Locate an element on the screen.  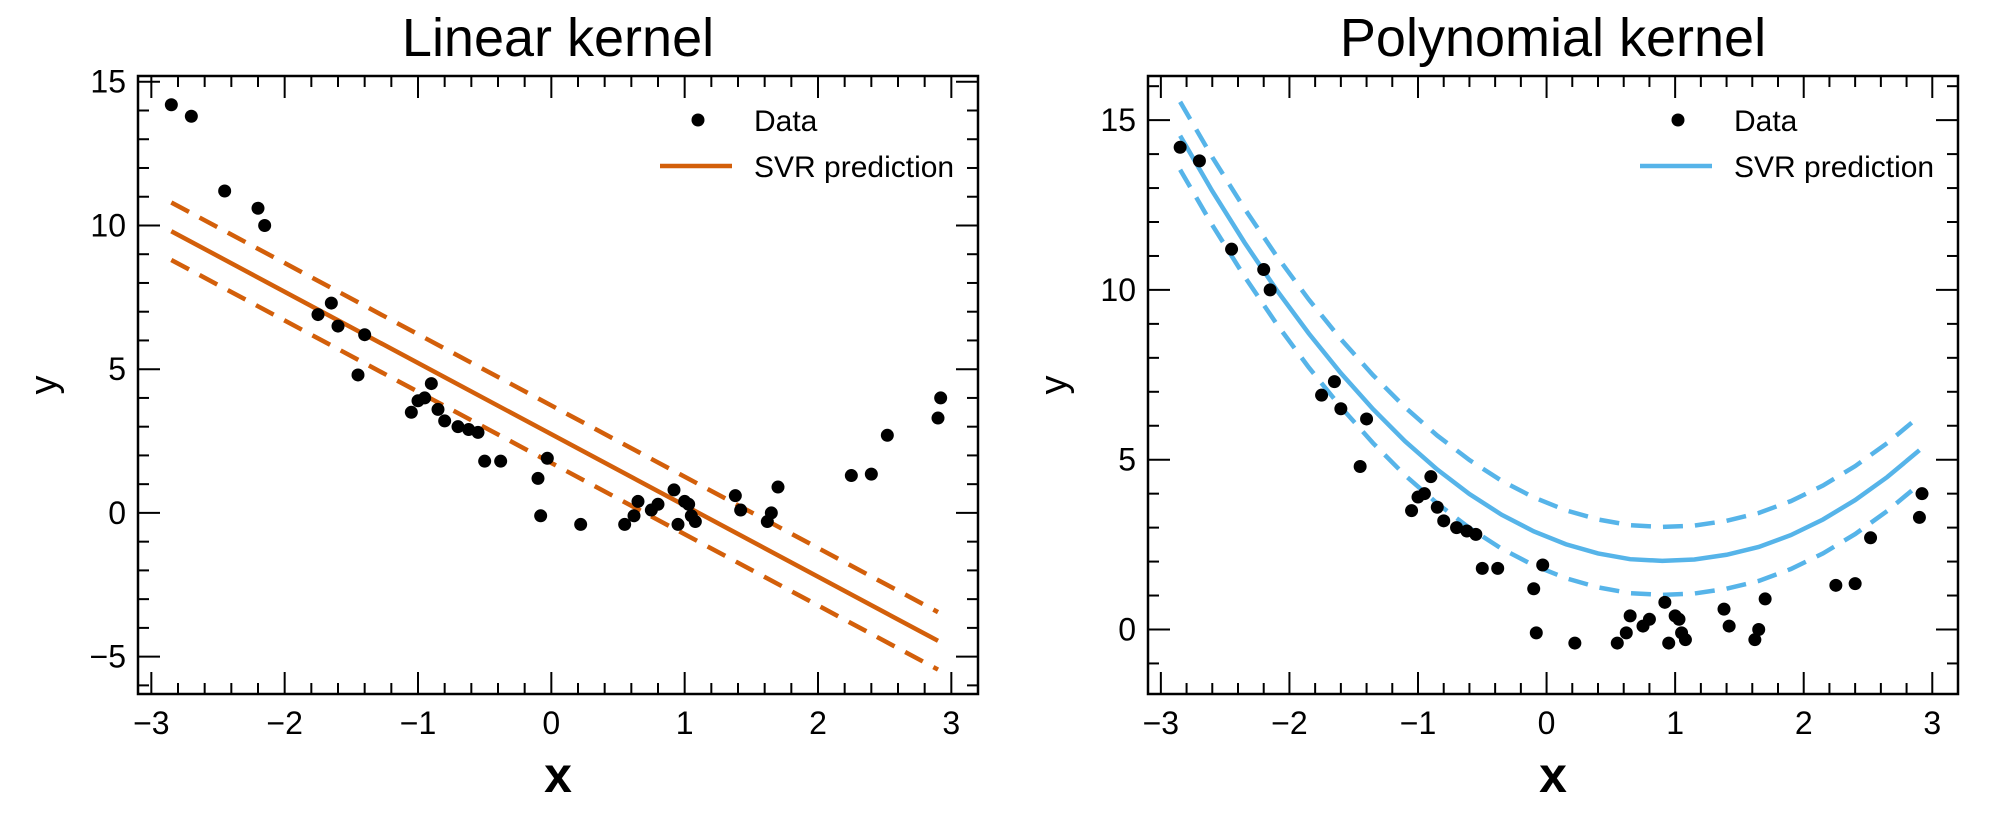
y-tick-label: 15 is located at coordinates (108, 82).